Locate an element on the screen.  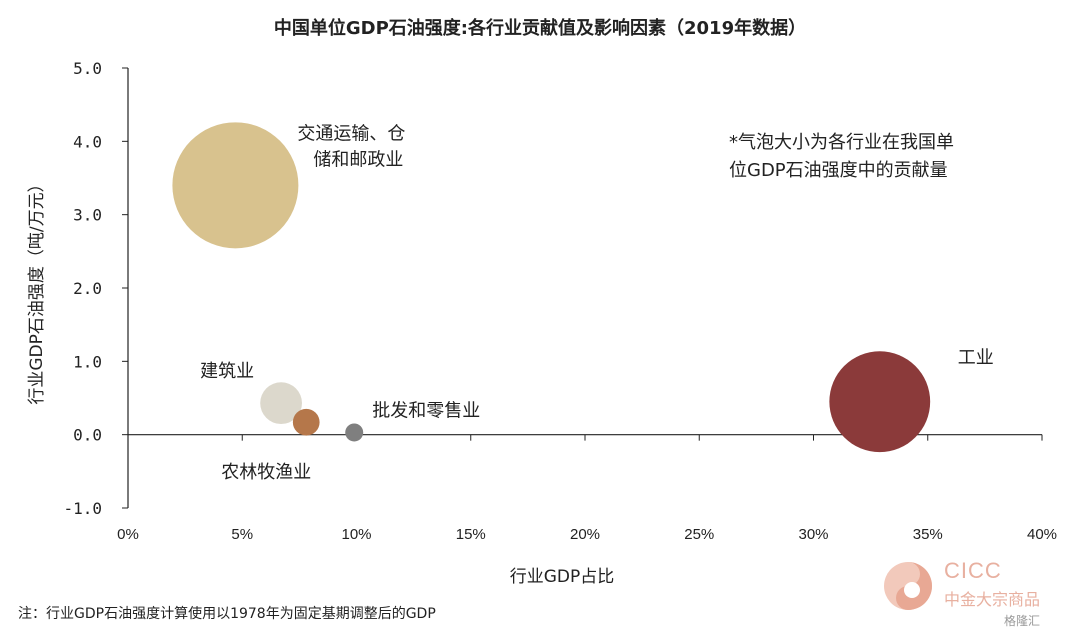
y-tick-label: -1.0 is located at coordinates (82, 508).